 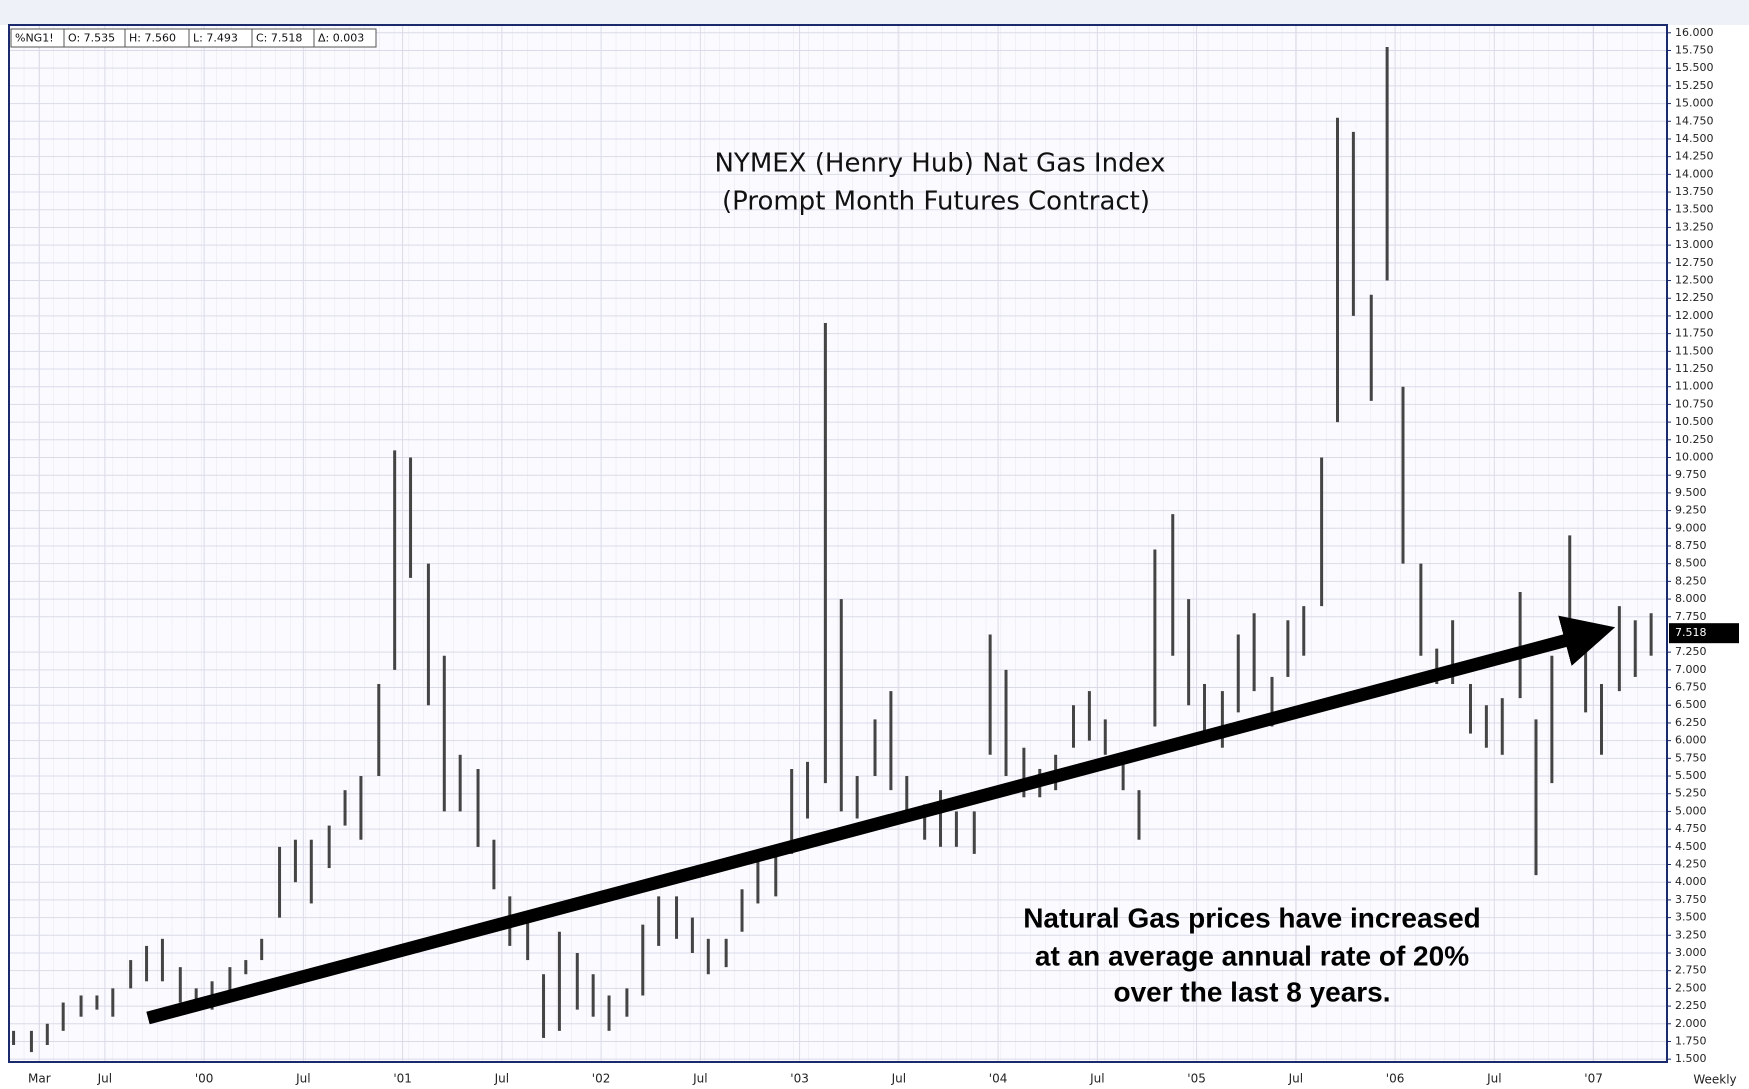 What do you see at coordinates (1691, 775) in the screenshot?
I see `y-tick-label: 5.500` at bounding box center [1691, 775].